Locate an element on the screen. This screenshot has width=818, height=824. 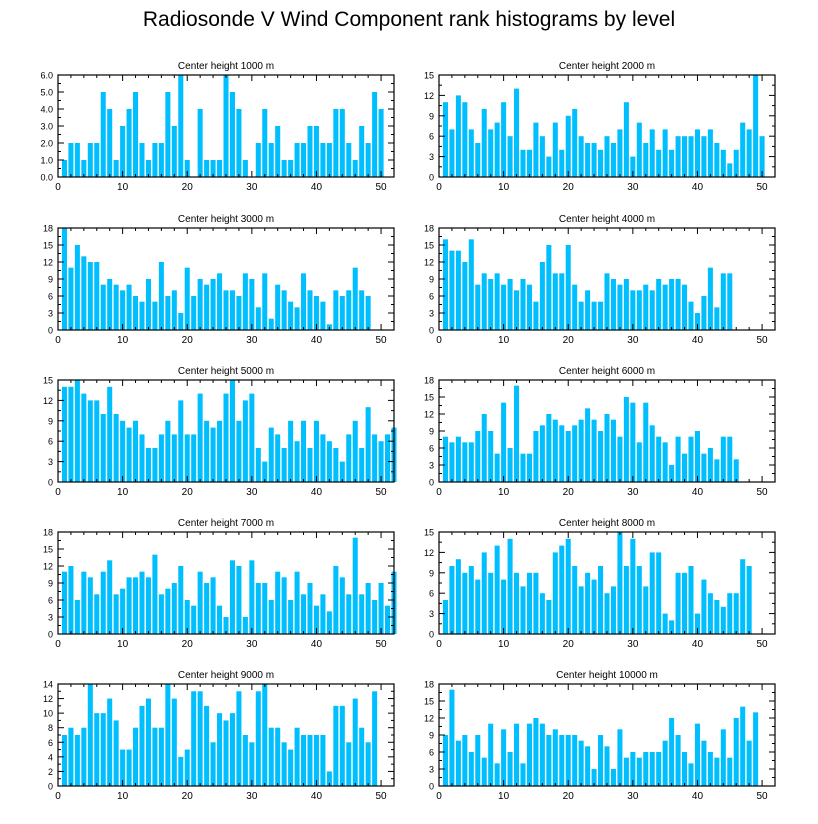
y-tick-label: 12 is located at coordinates (48, 401).